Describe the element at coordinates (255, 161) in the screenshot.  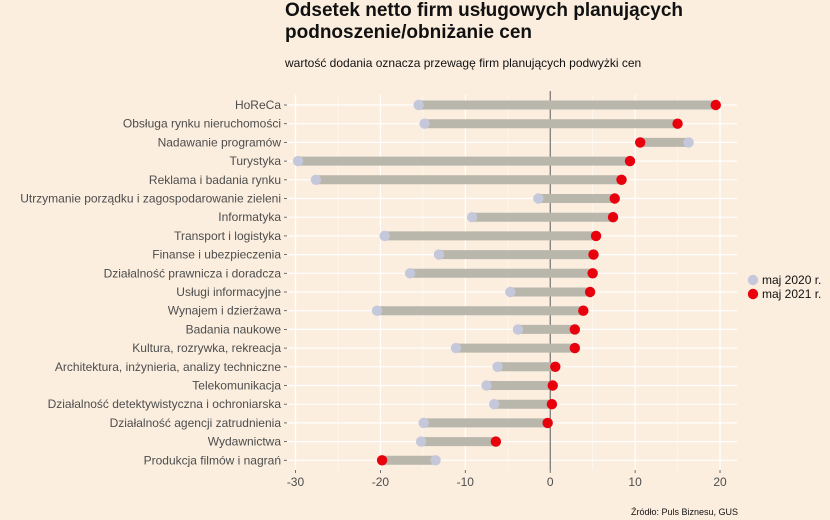
I see `category-label: Turystyka` at that location.